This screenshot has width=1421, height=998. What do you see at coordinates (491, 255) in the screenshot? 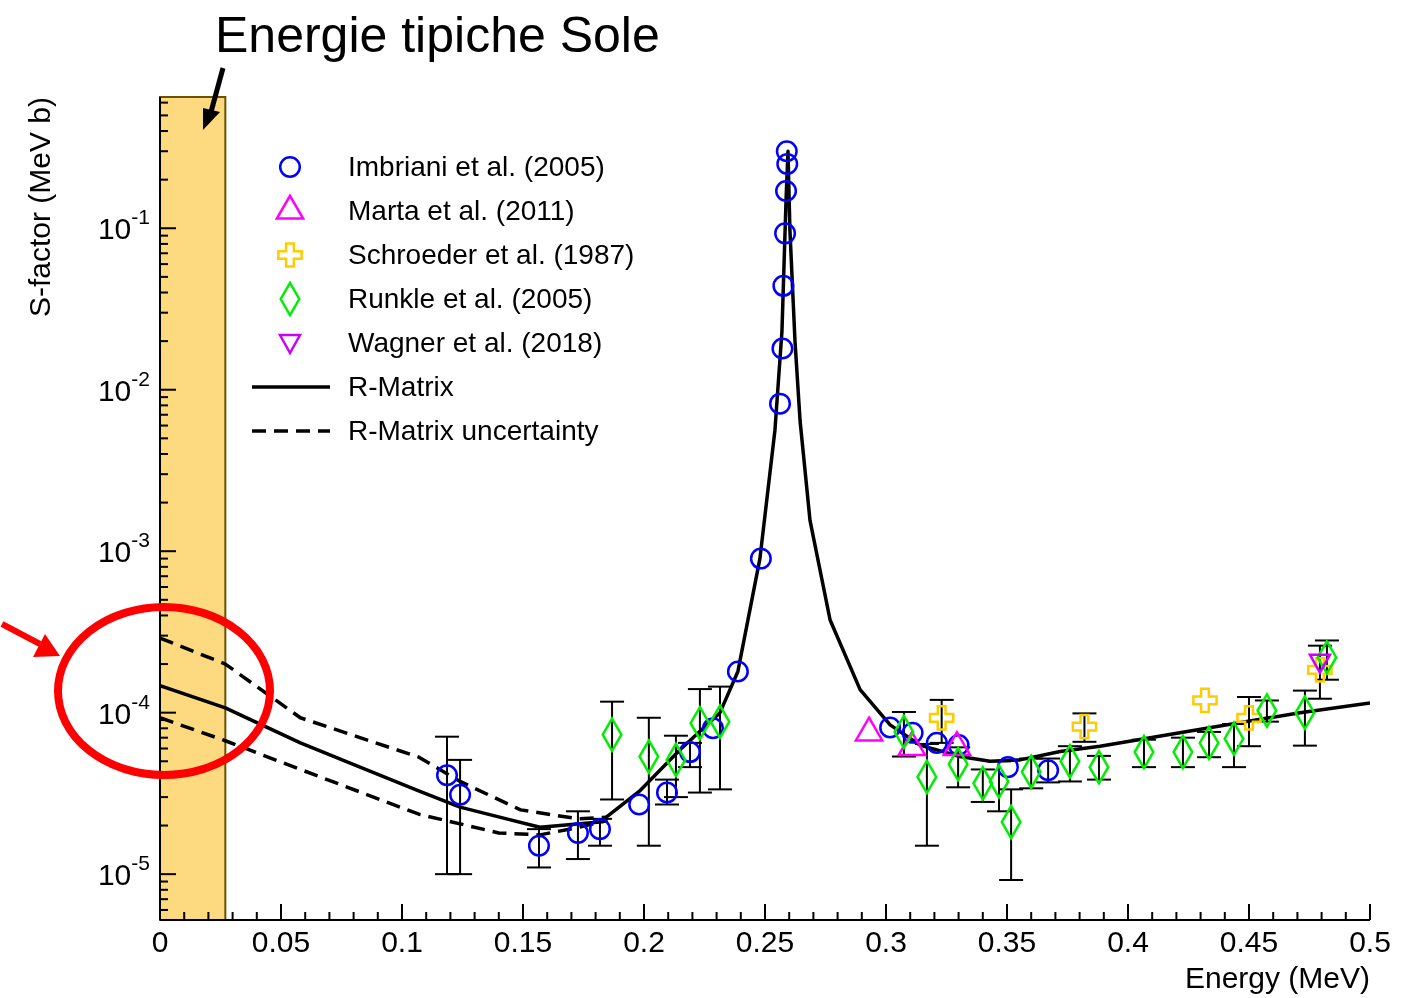
I see `legend-label: Schroeder et al. (1987)` at bounding box center [491, 255].